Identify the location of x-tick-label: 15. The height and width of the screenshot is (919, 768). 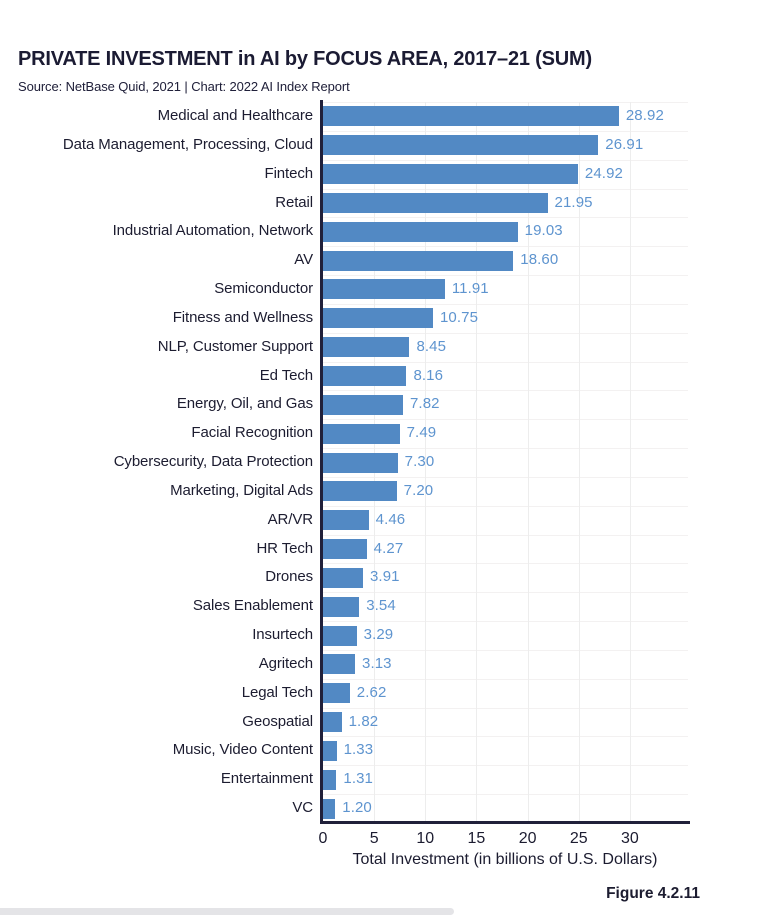
(476, 838).